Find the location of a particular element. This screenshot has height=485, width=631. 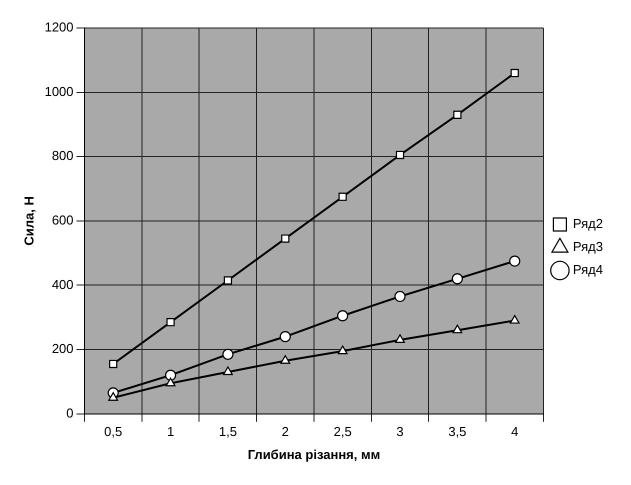

y-tick-label: 1200 is located at coordinates (59, 27).